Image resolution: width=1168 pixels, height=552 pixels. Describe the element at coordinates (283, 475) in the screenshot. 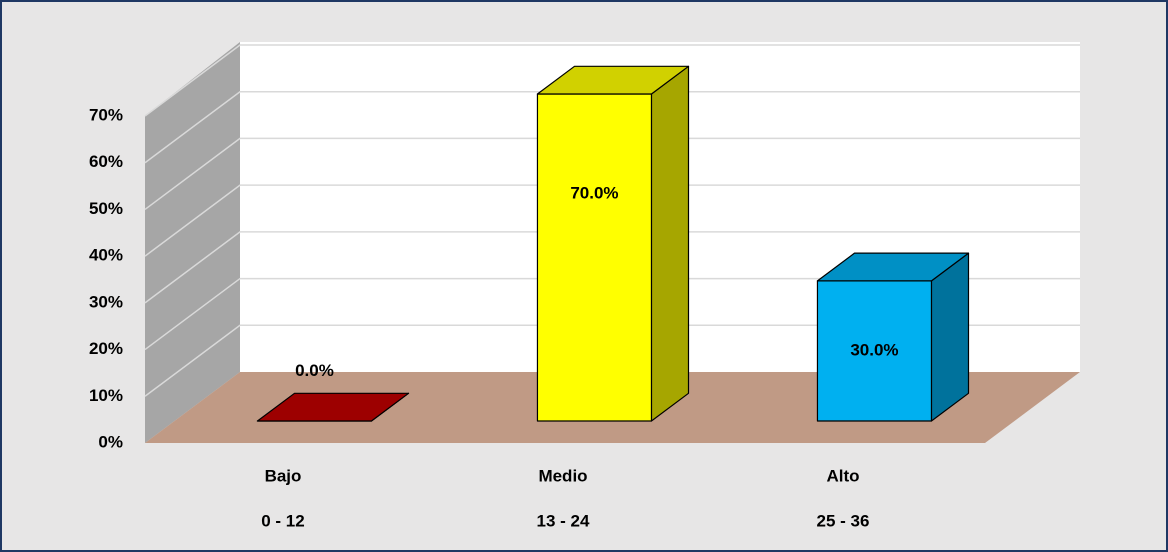

I see `x-tick-label: Bajo` at that location.